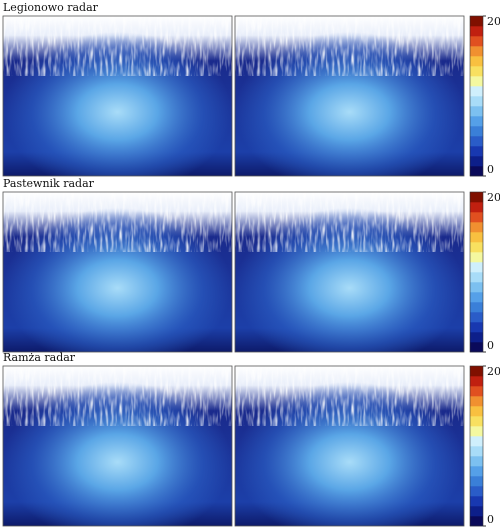 The width and height of the screenshot is (500, 528). Describe the element at coordinates (49, 183) in the screenshot. I see `panel-title: Pastewnik radar` at that location.